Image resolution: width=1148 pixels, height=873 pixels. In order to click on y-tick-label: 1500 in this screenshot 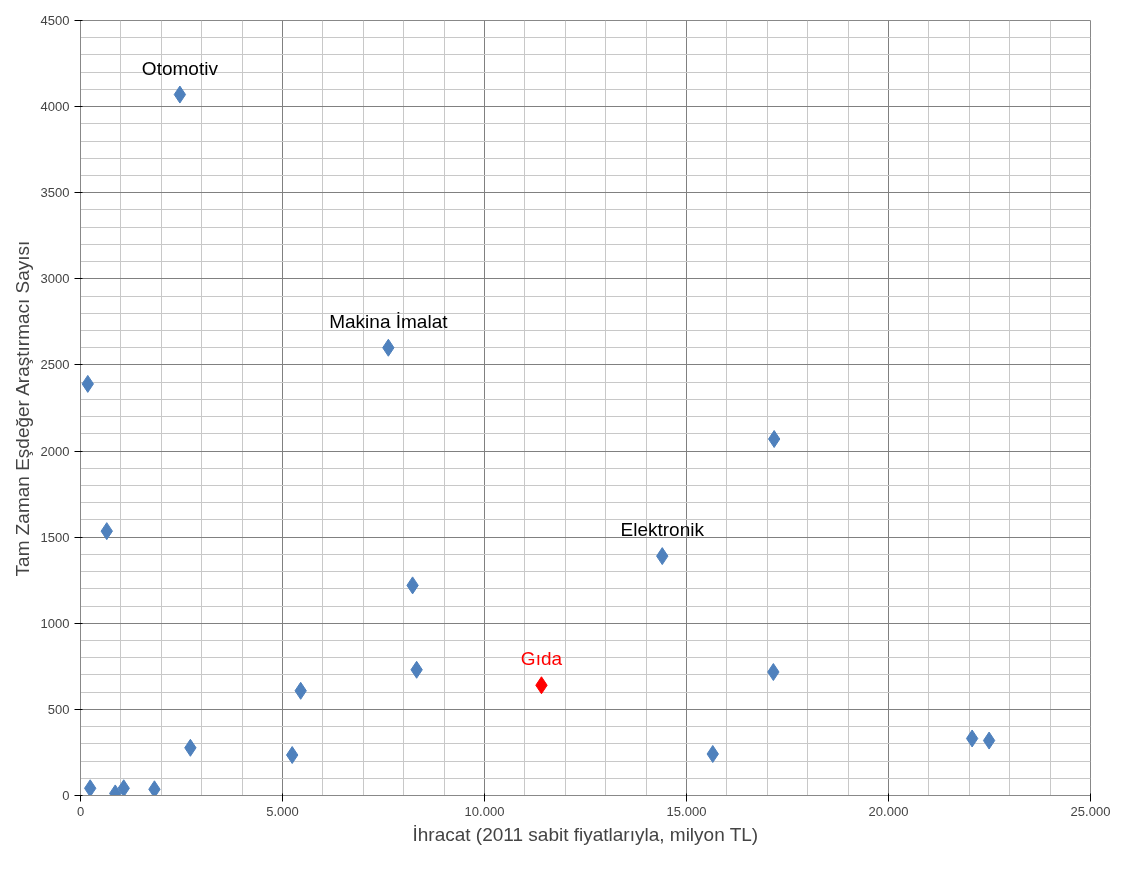, I will do `click(55, 537)`.